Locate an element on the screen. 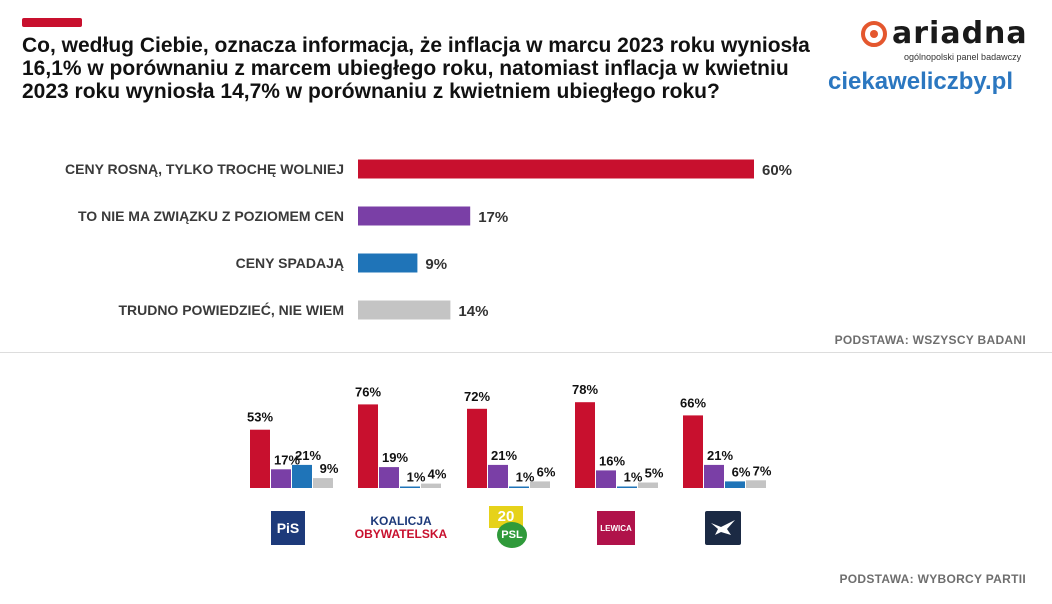 The height and width of the screenshot is (604, 1052). ko-logo-line2: OBYWATELSKA is located at coordinates (401, 534).